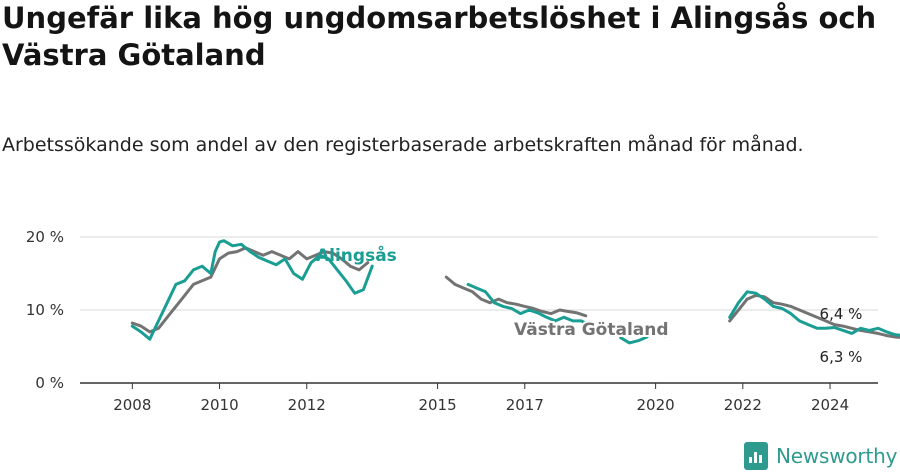 The width and height of the screenshot is (900, 474). Describe the element at coordinates (437, 405) in the screenshot. I see `x-tick-label: 2015` at that location.